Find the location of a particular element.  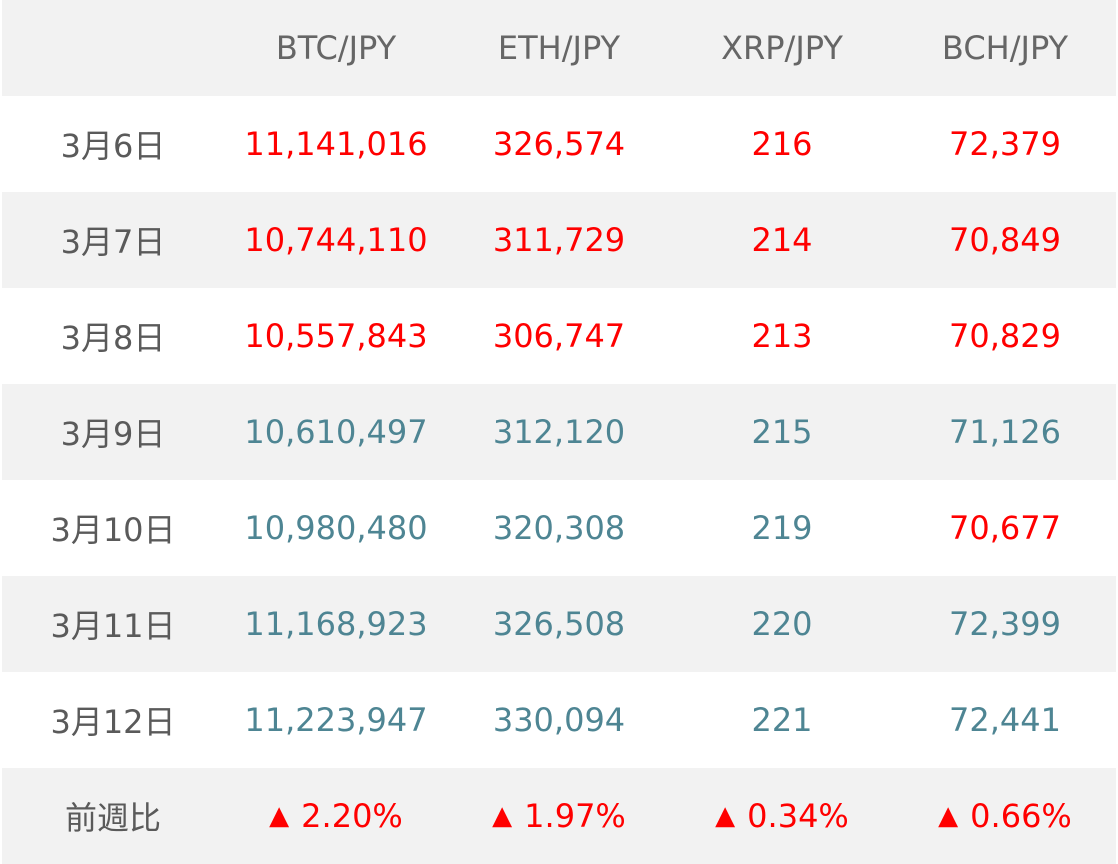

price-cell-eth: 326,508 is located at coordinates (559, 624).